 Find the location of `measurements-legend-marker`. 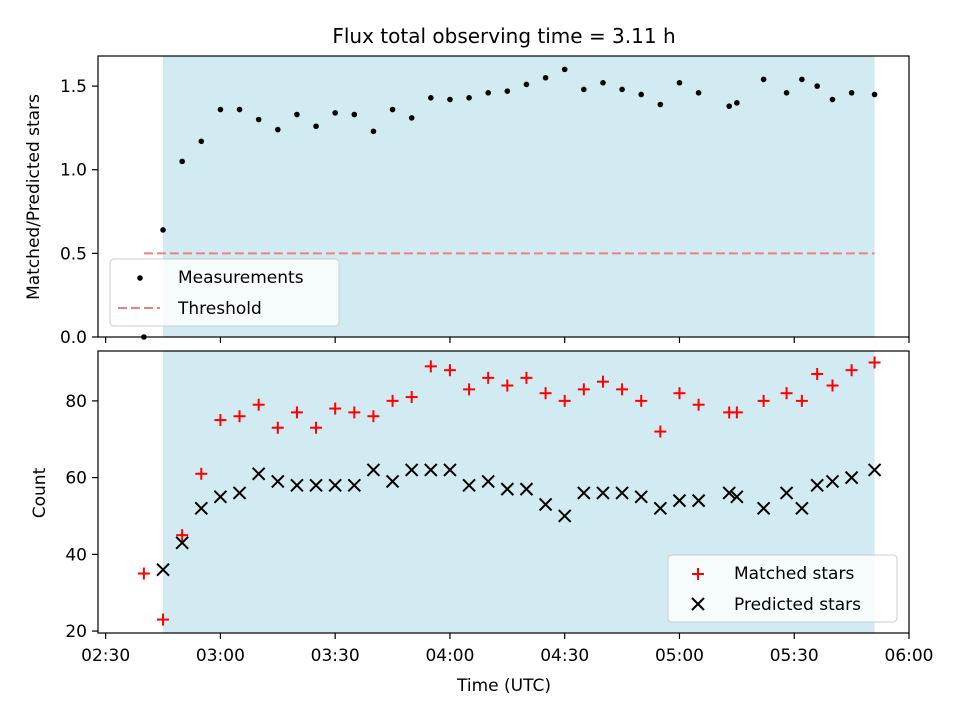

measurements-legend-marker is located at coordinates (140, 278).